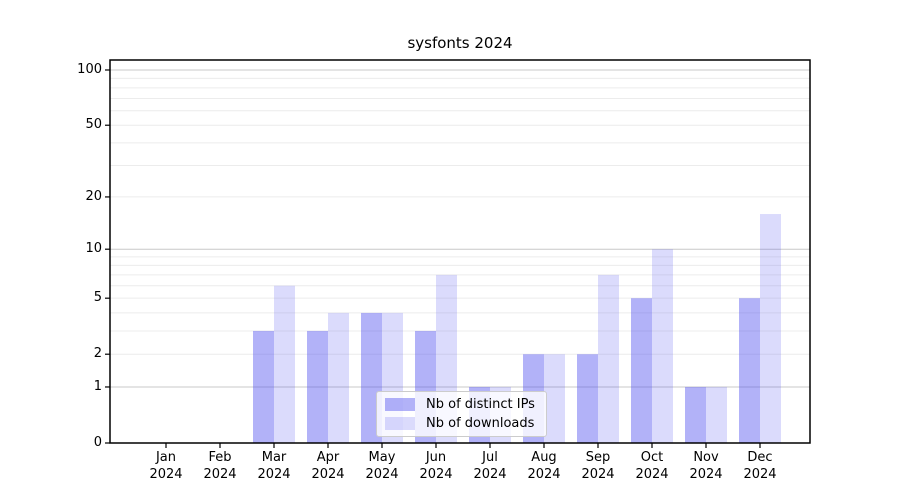  What do you see at coordinates (220, 466) in the screenshot?
I see `x-tick-label-feb: Feb 2024` at bounding box center [220, 466].